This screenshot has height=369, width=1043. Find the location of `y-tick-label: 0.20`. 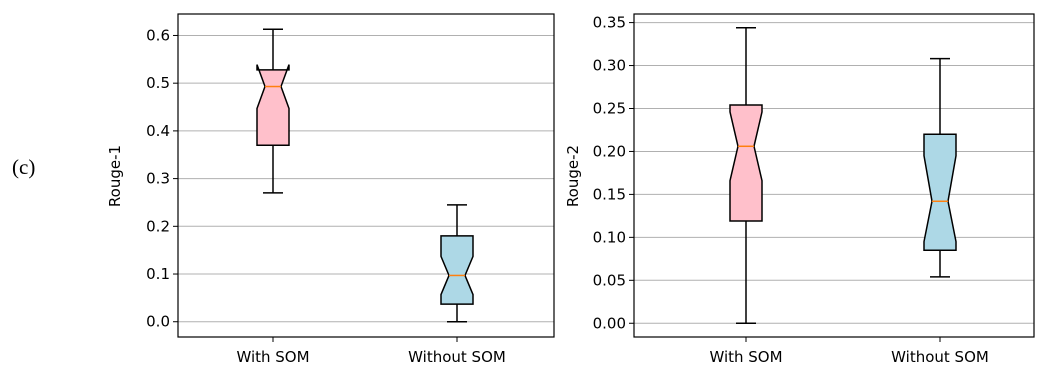

y-tick-label: 0.20 is located at coordinates (609, 151).